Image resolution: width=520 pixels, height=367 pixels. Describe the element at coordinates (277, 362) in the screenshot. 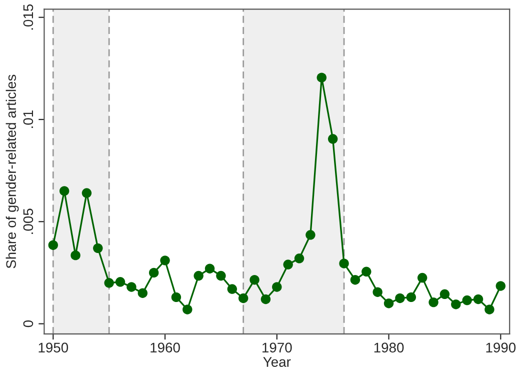

I see `x-axis-title: Year` at that location.